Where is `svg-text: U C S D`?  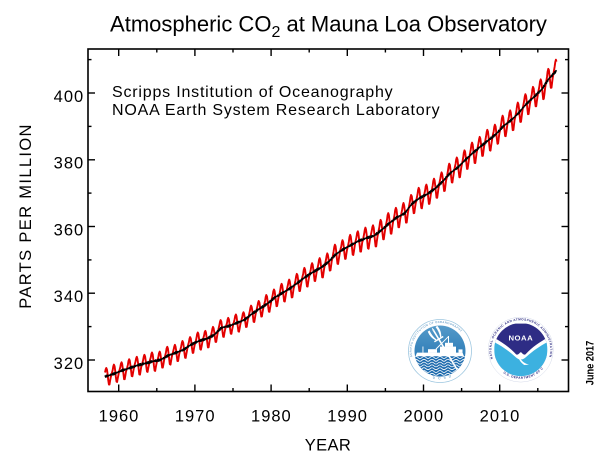 svg-text: U C S D is located at coordinates (442, 377).